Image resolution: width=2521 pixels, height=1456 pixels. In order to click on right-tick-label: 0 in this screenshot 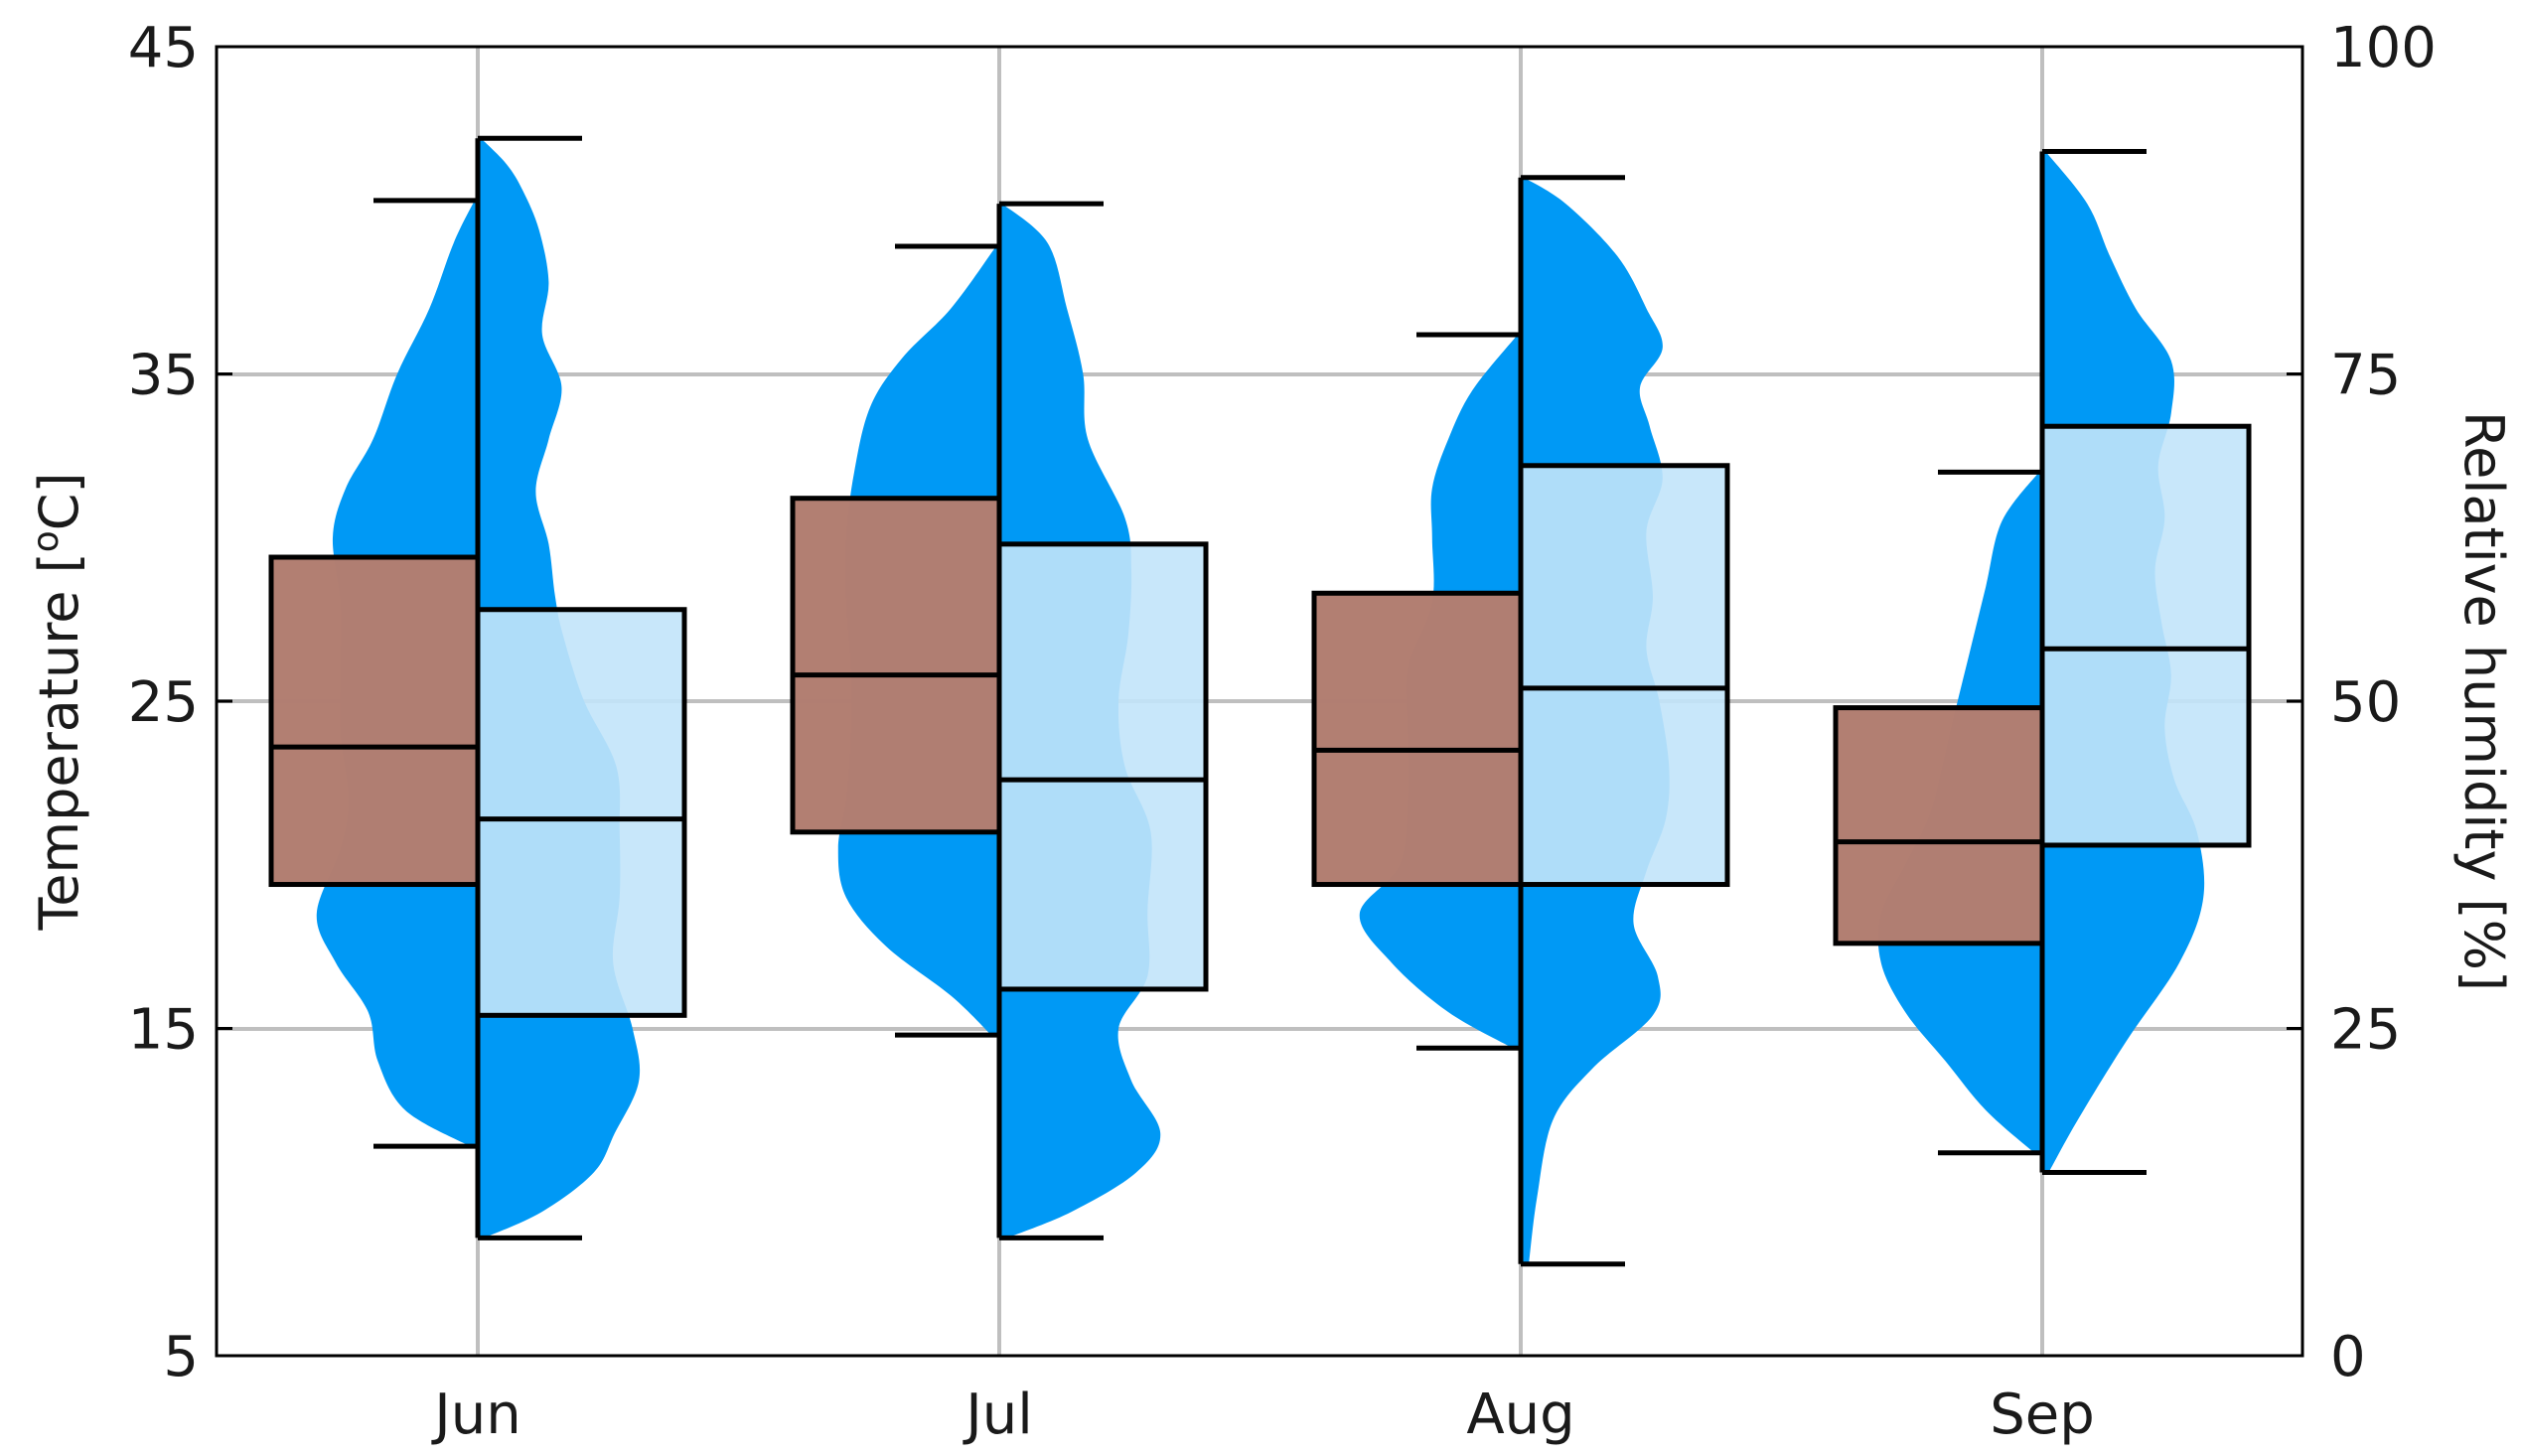, I will do `click(2348, 1357)`.